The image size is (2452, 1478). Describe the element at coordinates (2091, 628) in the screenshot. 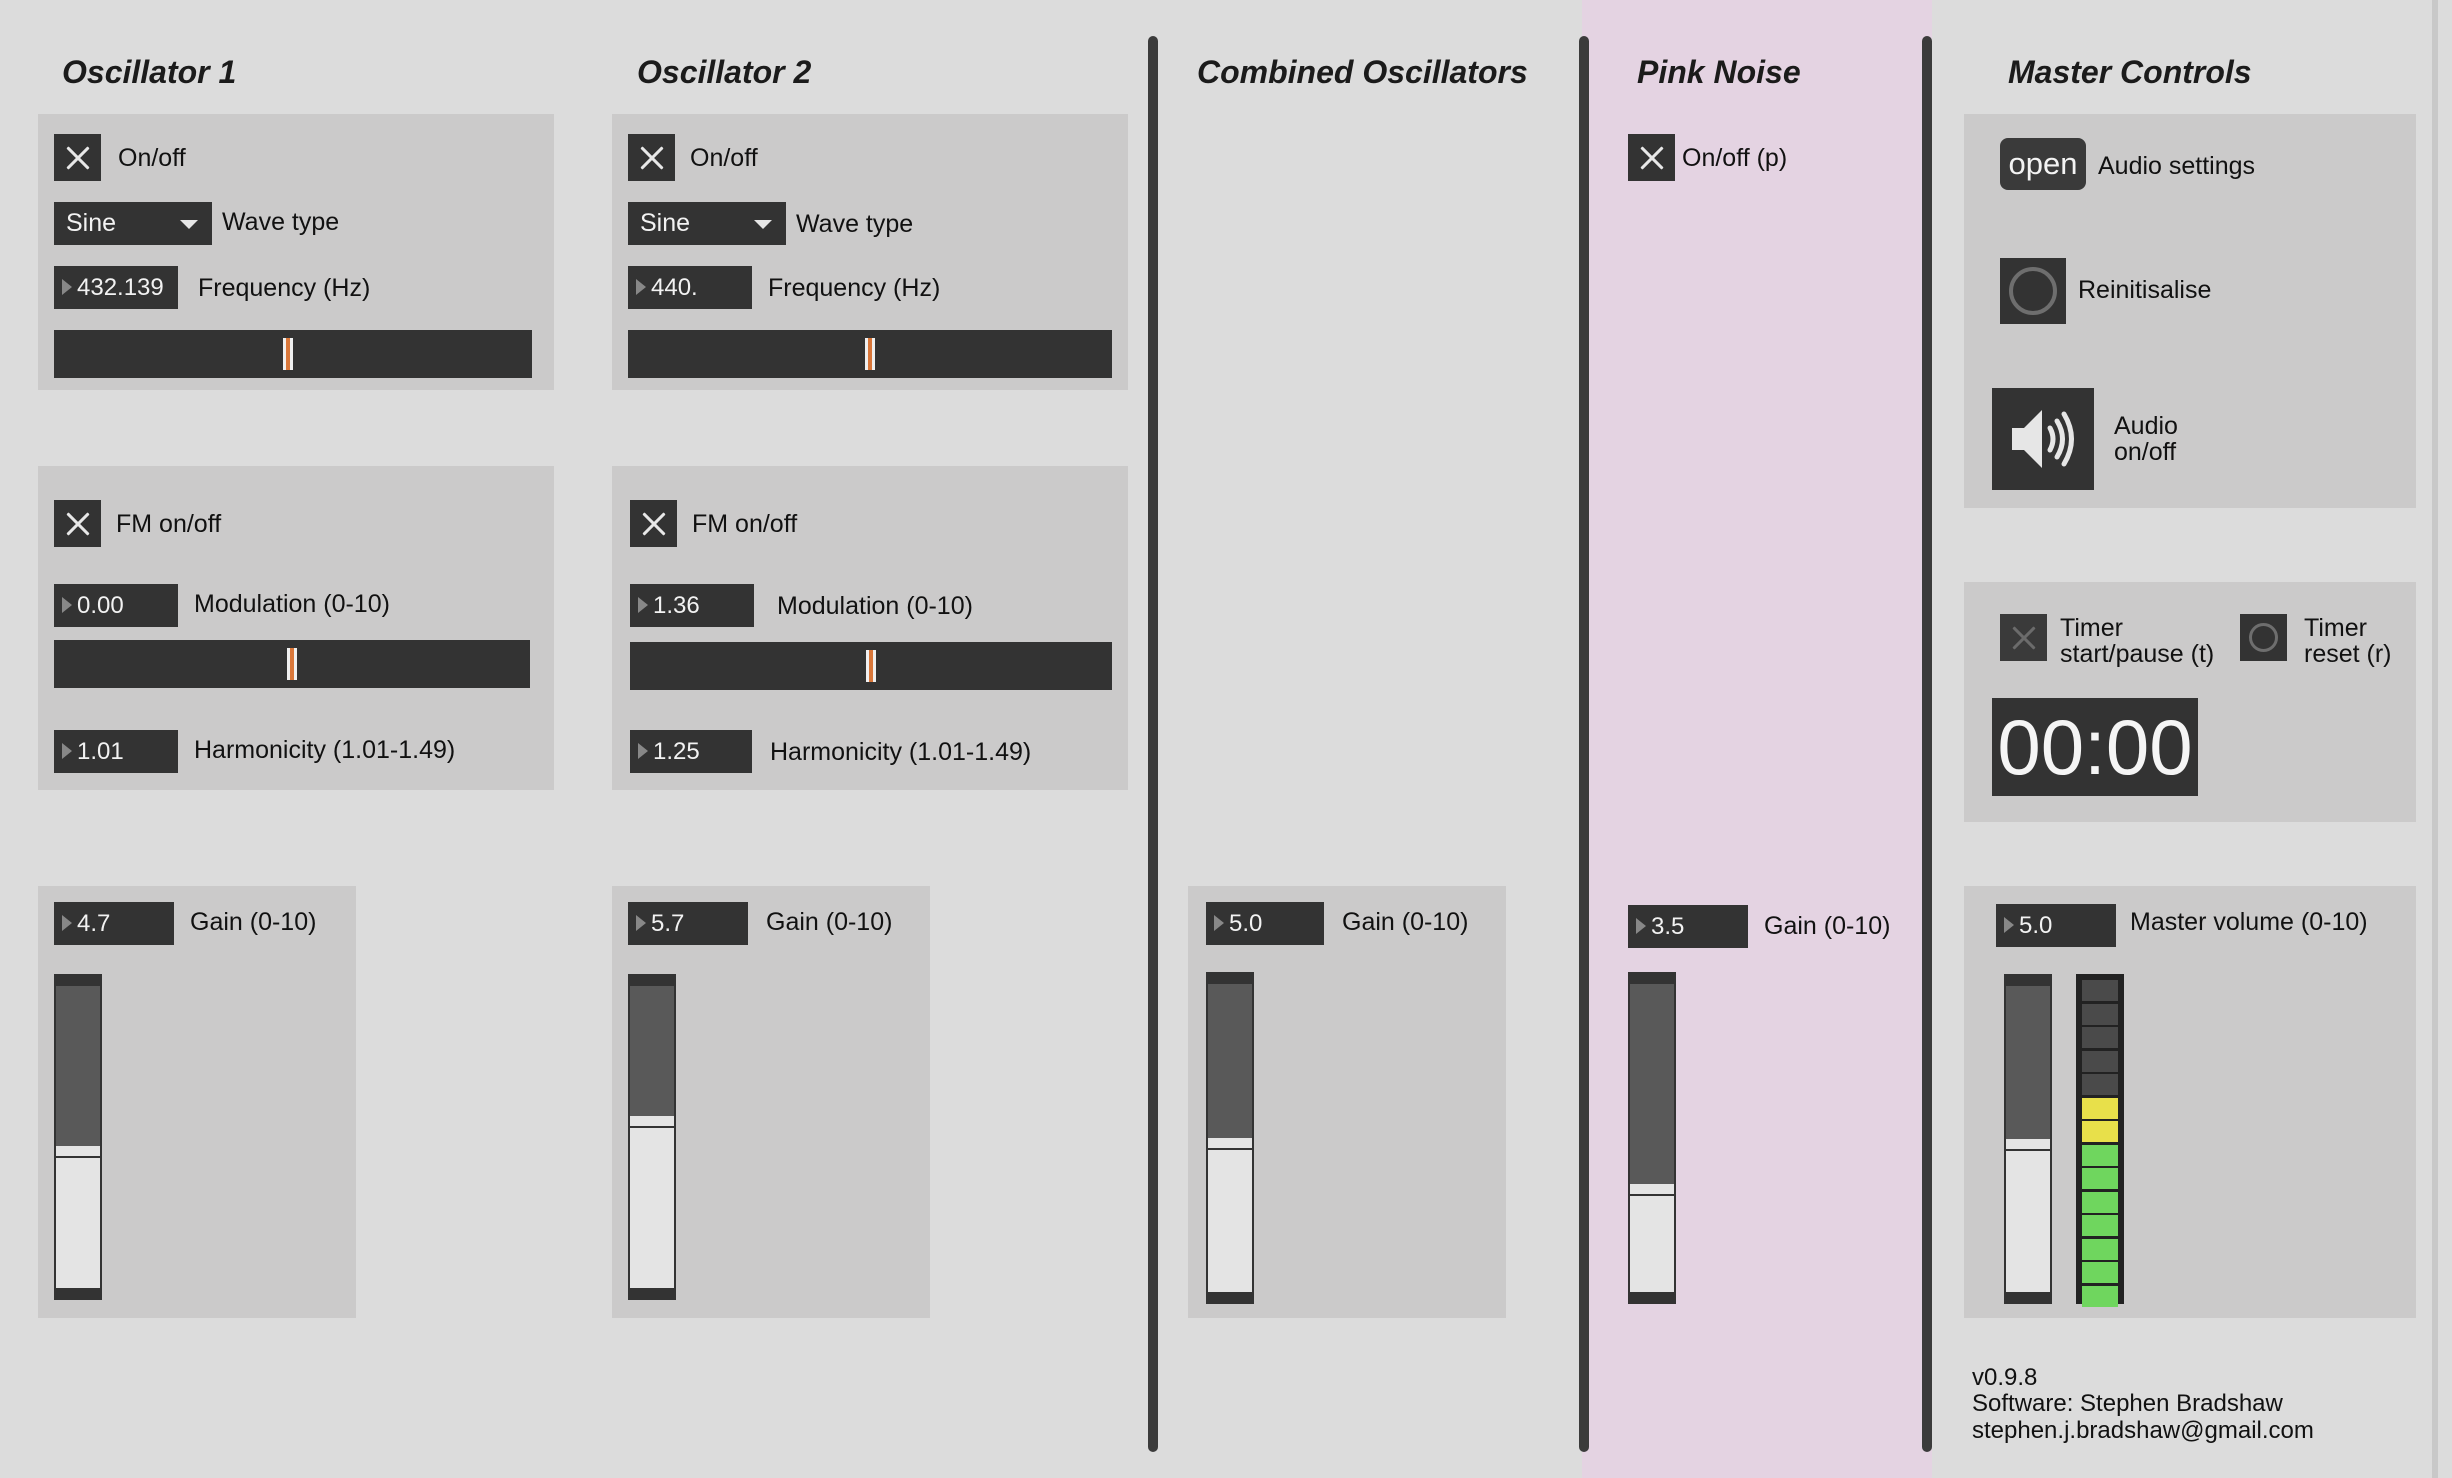

I see `timer-start-label-line1: Timer` at that location.